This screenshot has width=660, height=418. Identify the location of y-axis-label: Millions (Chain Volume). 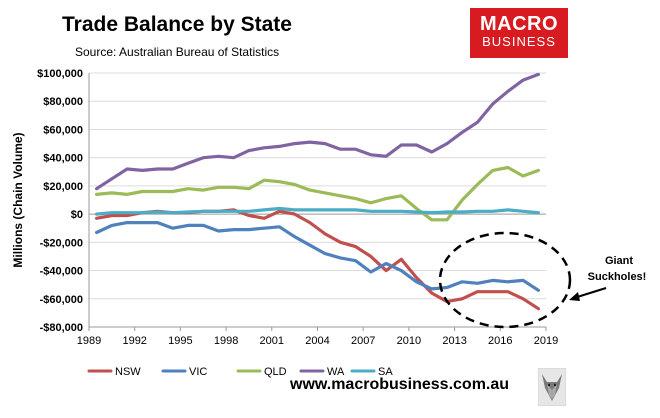
(18, 199).